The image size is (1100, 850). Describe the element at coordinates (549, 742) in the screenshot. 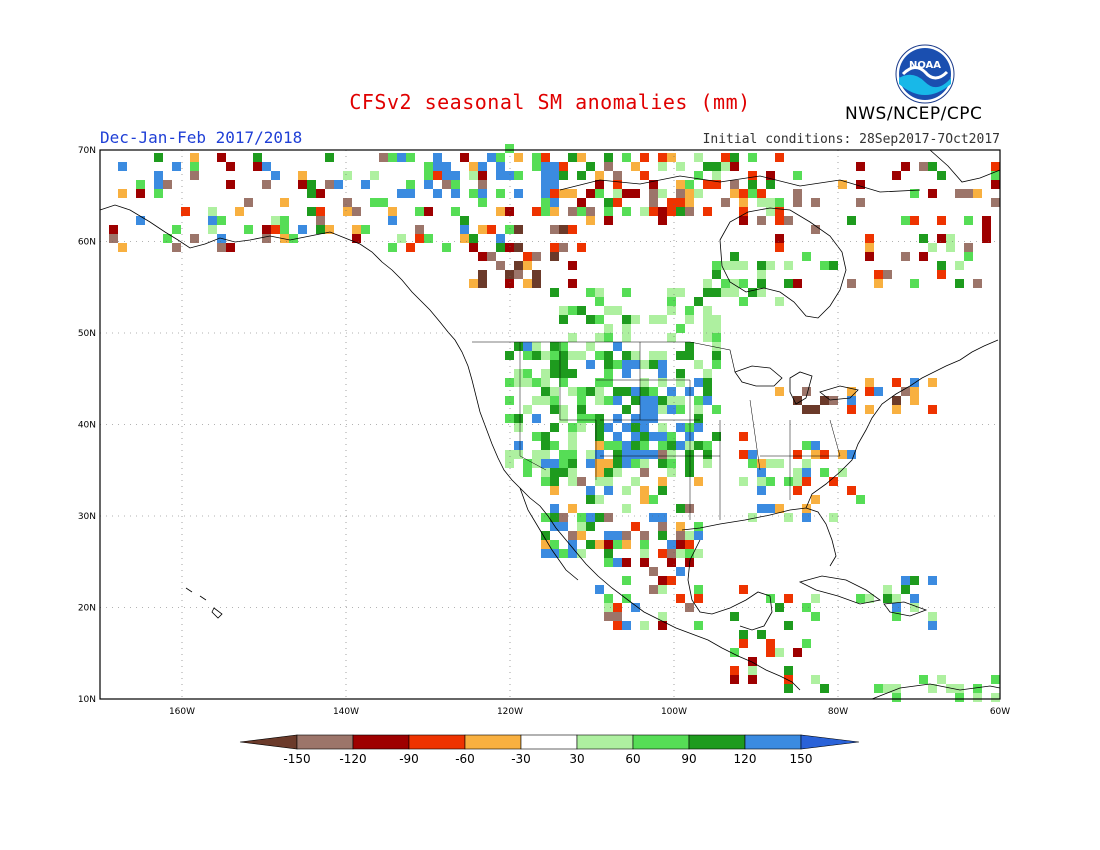

I see `colorbar-swatch` at that location.